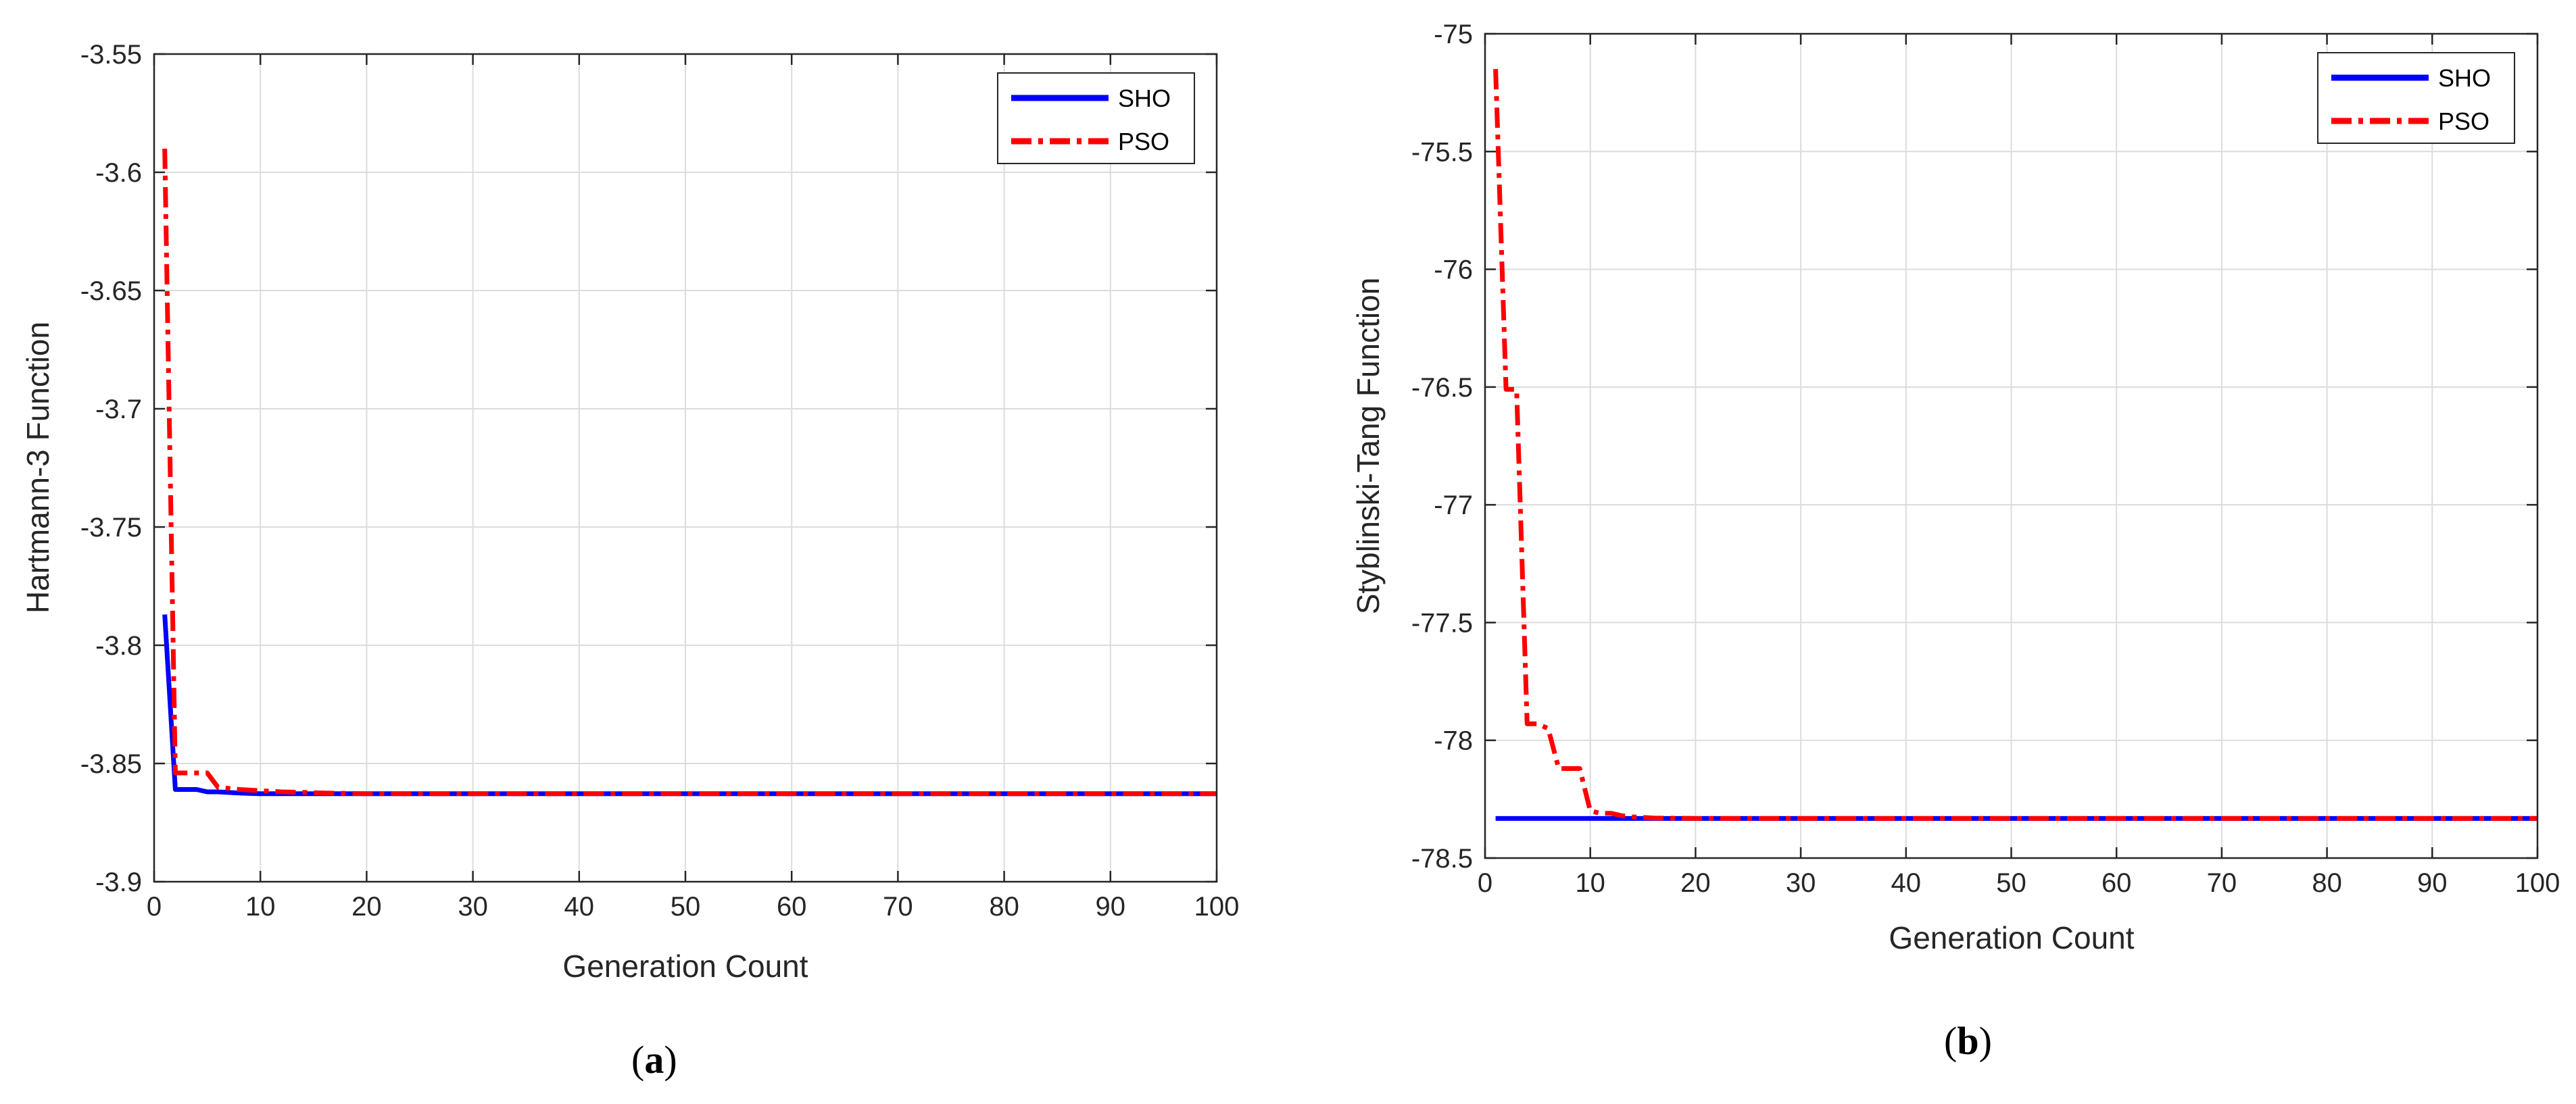 This screenshot has width=2576, height=1104. Describe the element at coordinates (1442, 859) in the screenshot. I see `chart-b-y-tick-label: -78.5` at that location.